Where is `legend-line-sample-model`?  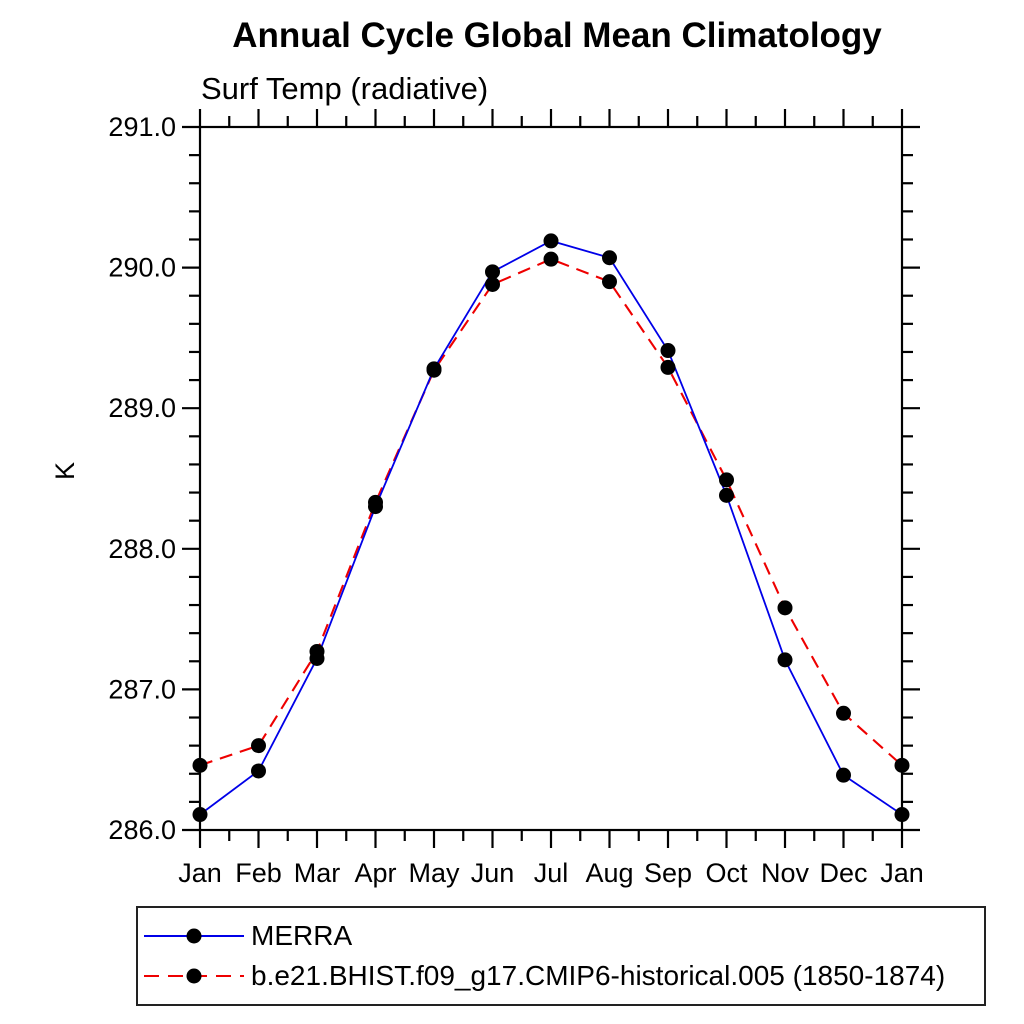
legend-line-sample-model is located at coordinates (194, 976).